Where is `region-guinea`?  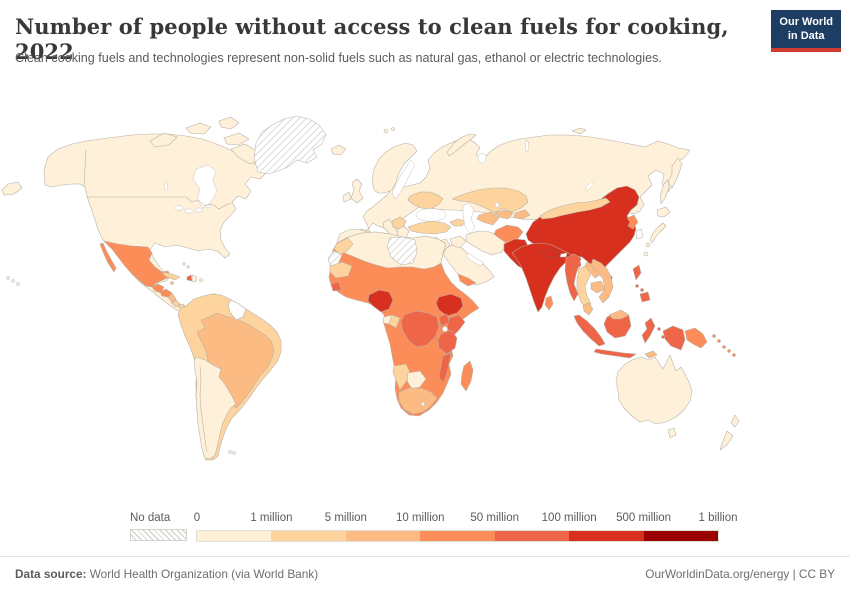 region-guinea is located at coordinates (336, 286).